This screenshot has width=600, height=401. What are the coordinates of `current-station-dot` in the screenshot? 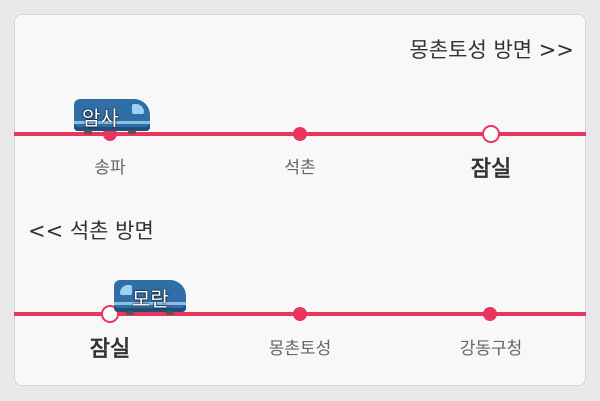 It's located at (491, 134).